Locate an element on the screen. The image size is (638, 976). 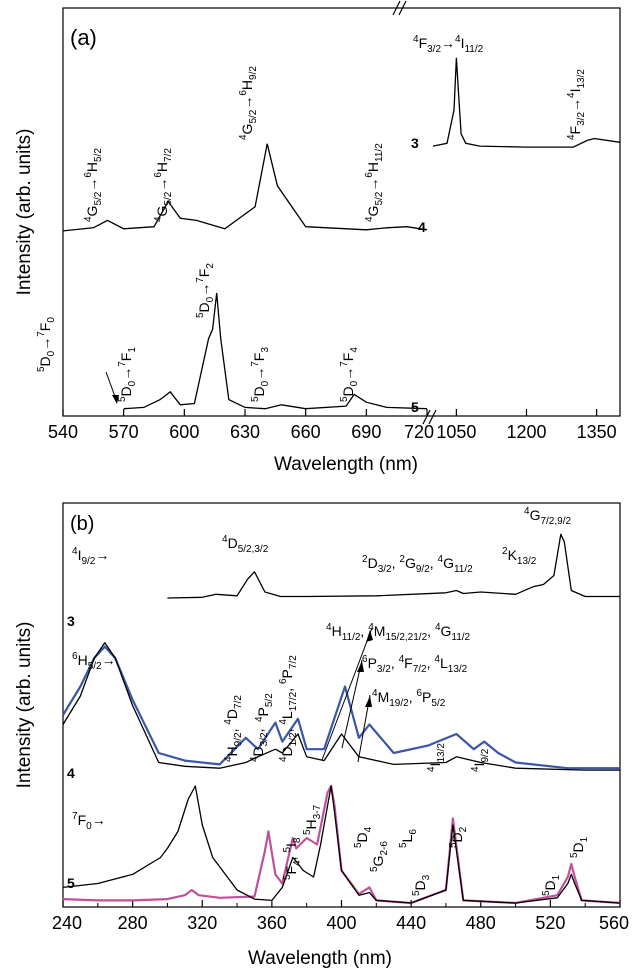
svg-text: 4F3/2→4I11/2 is located at coordinates (448, 44).